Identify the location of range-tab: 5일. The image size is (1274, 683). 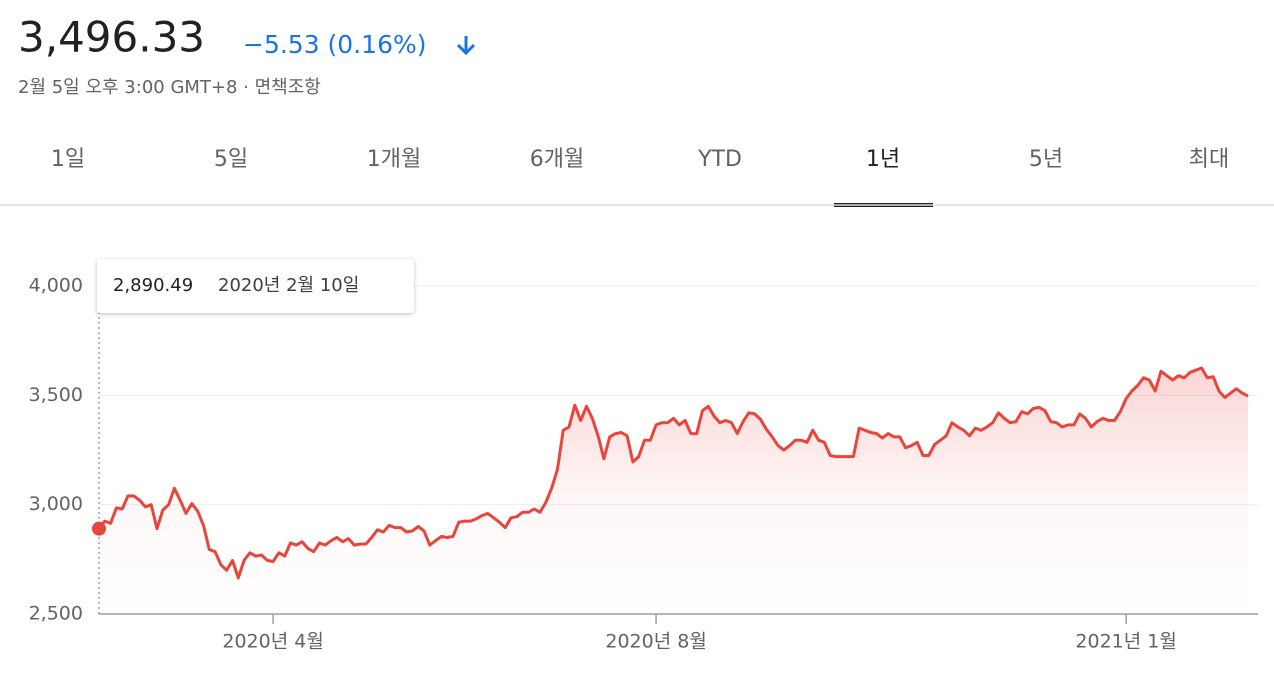
(231, 159).